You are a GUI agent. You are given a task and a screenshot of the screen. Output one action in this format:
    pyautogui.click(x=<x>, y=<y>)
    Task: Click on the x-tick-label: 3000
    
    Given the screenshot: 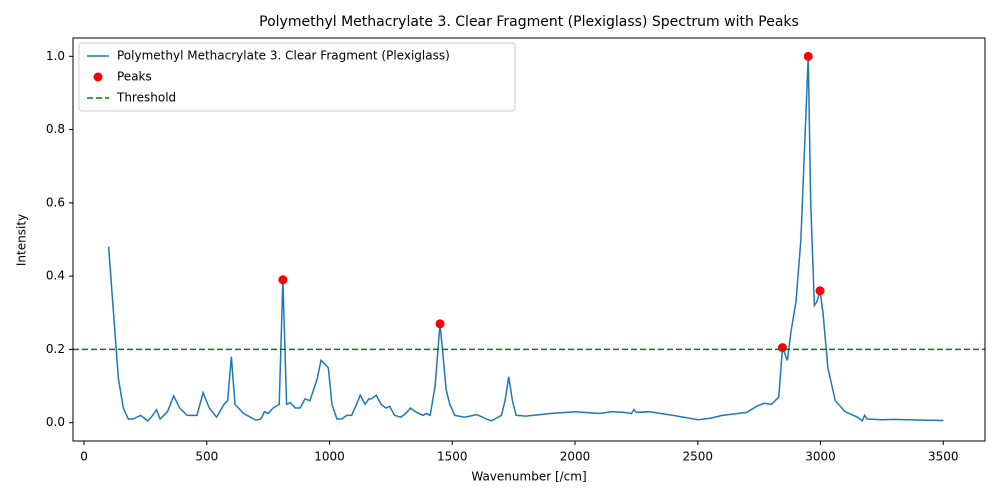 What is the action you would take?
    pyautogui.click(x=820, y=457)
    